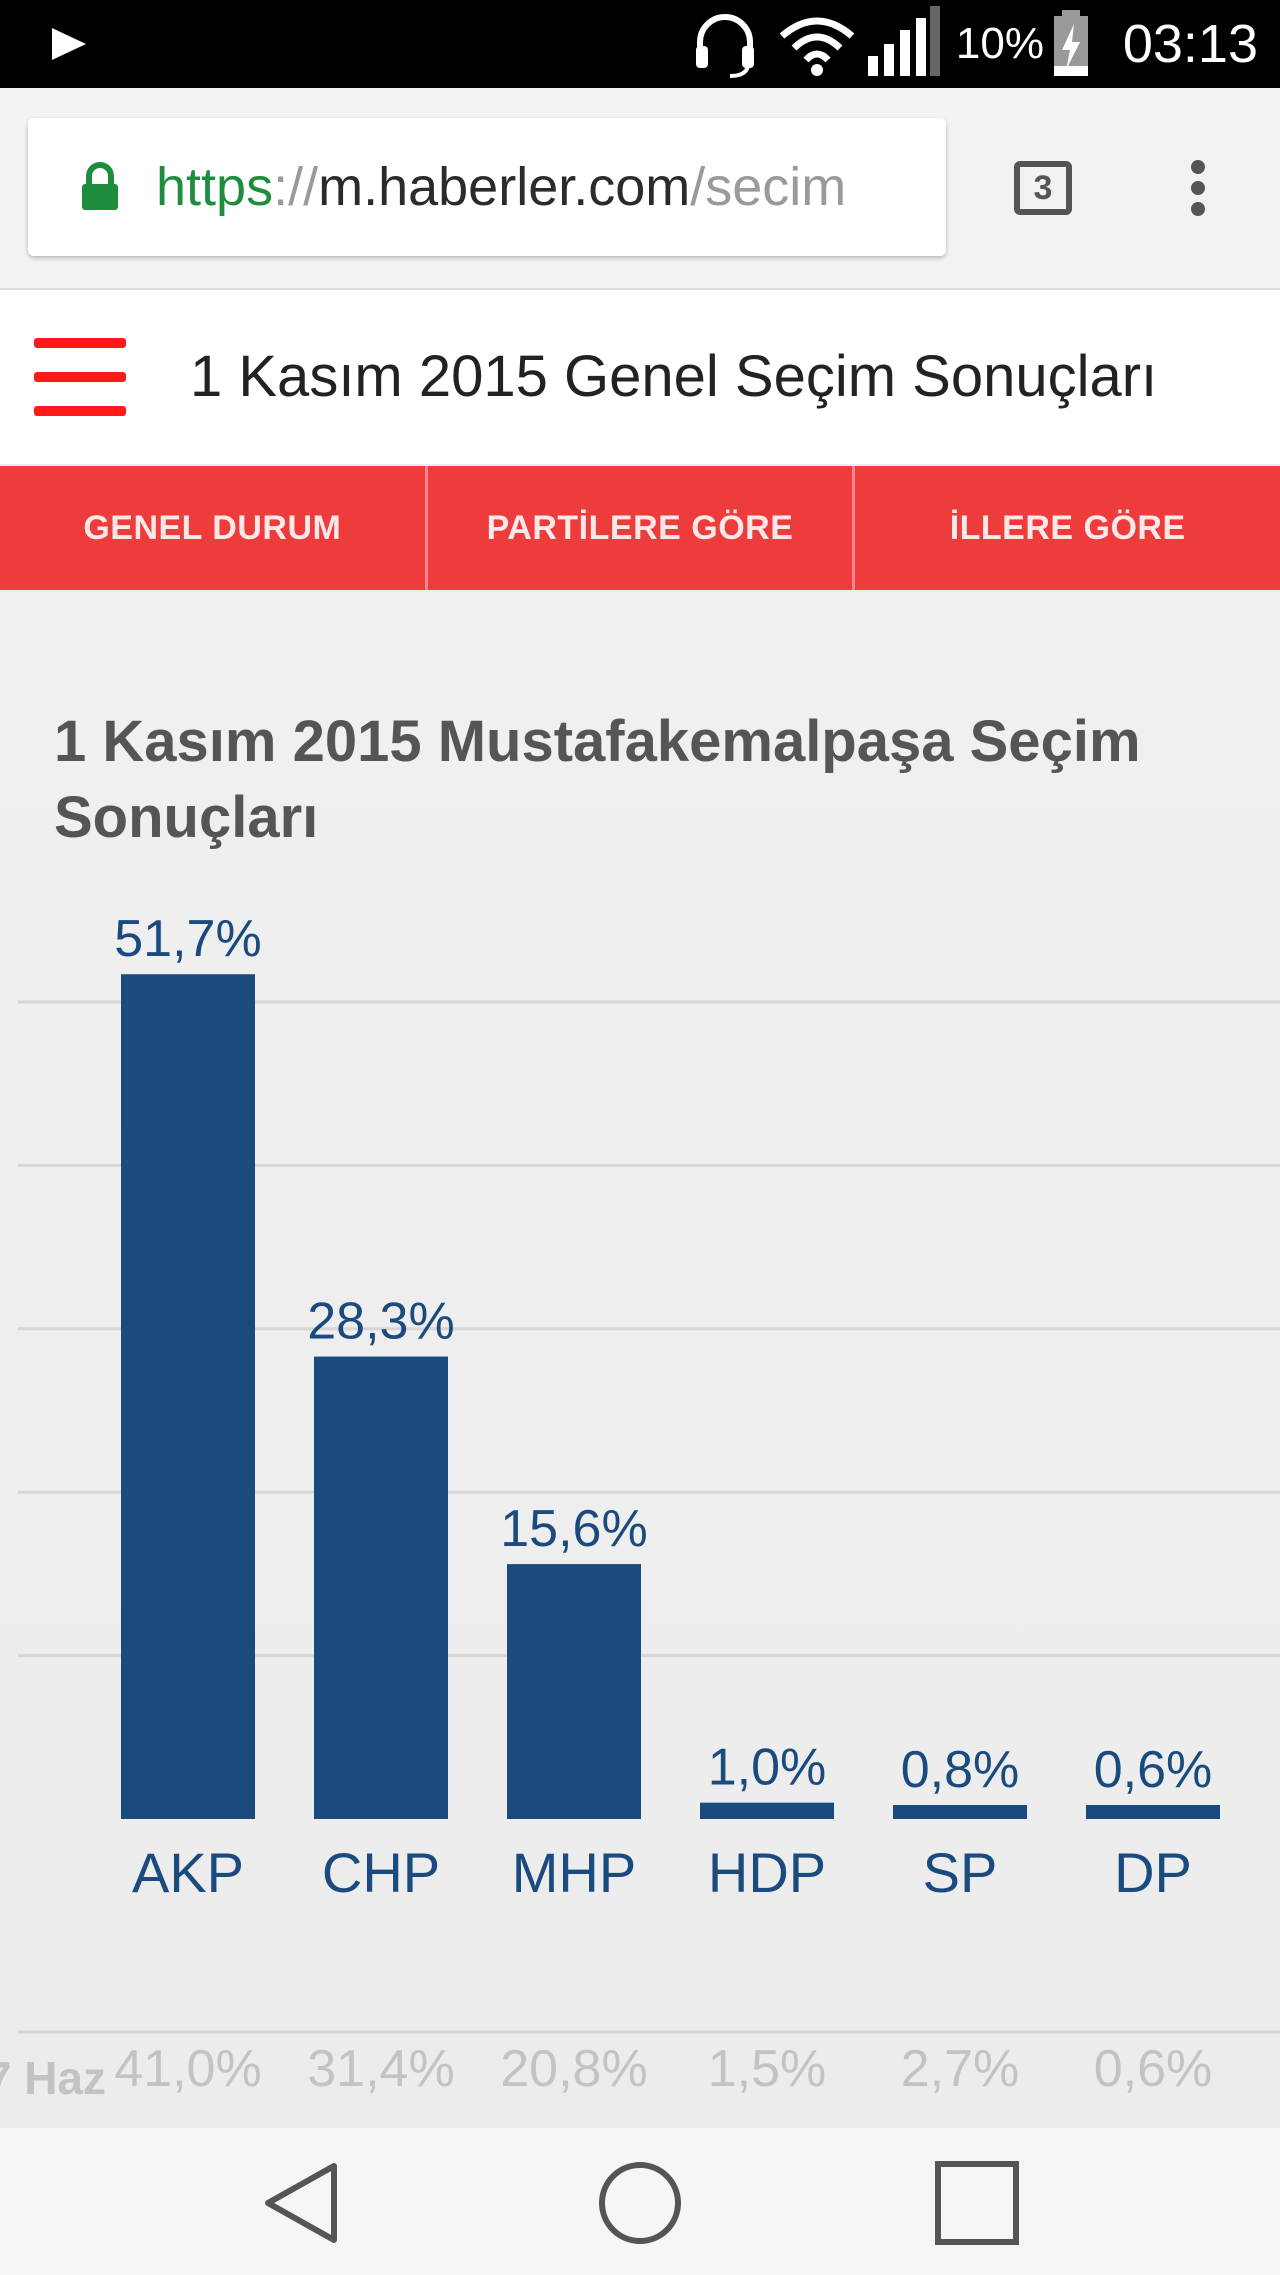 Image resolution: width=1280 pixels, height=2275 pixels. I want to click on address-bar: https://m.haberler.com/secim, so click(487, 187).